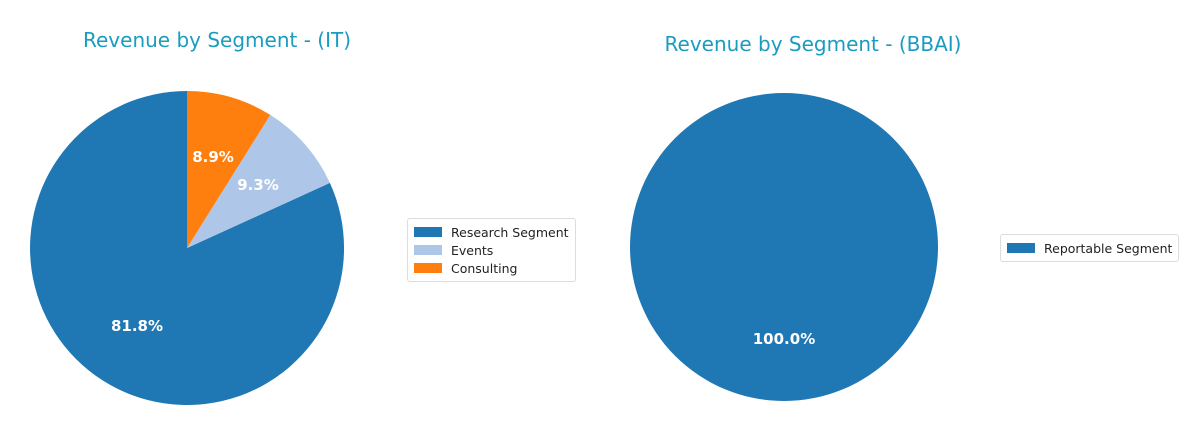  I want to click on legend-bbai: Reportable Segment, so click(1090, 248).